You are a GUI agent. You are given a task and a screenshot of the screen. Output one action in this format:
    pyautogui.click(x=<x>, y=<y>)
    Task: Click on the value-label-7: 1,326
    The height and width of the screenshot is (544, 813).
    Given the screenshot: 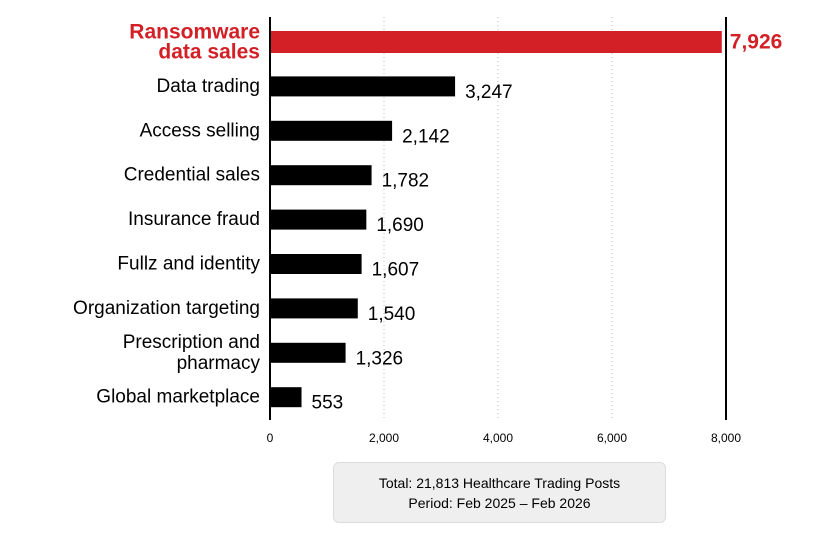 What is the action you would take?
    pyautogui.click(x=380, y=358)
    